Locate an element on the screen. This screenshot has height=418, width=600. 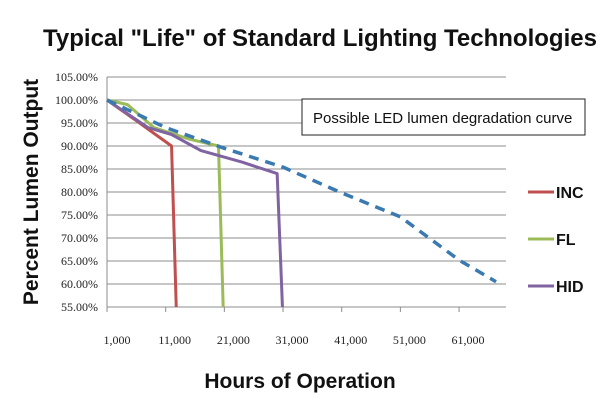
annotation-text: Possible LED lumen degradation curve is located at coordinates (442, 118).